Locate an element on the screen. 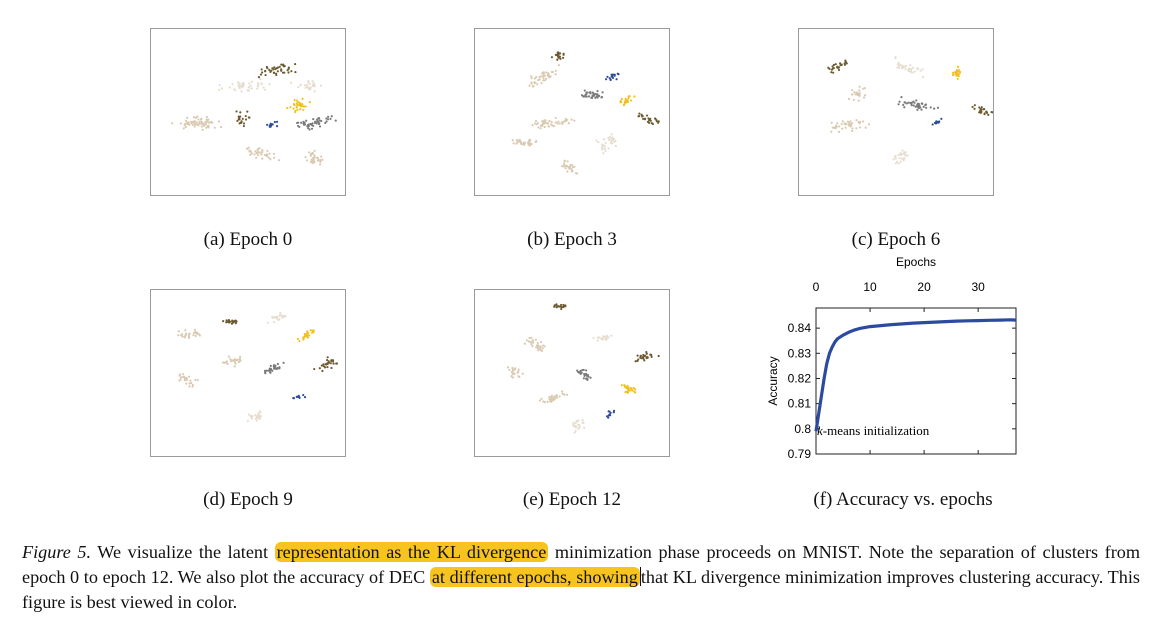 The image size is (1161, 633). point-cluster-yellow is located at coordinates (628, 389).